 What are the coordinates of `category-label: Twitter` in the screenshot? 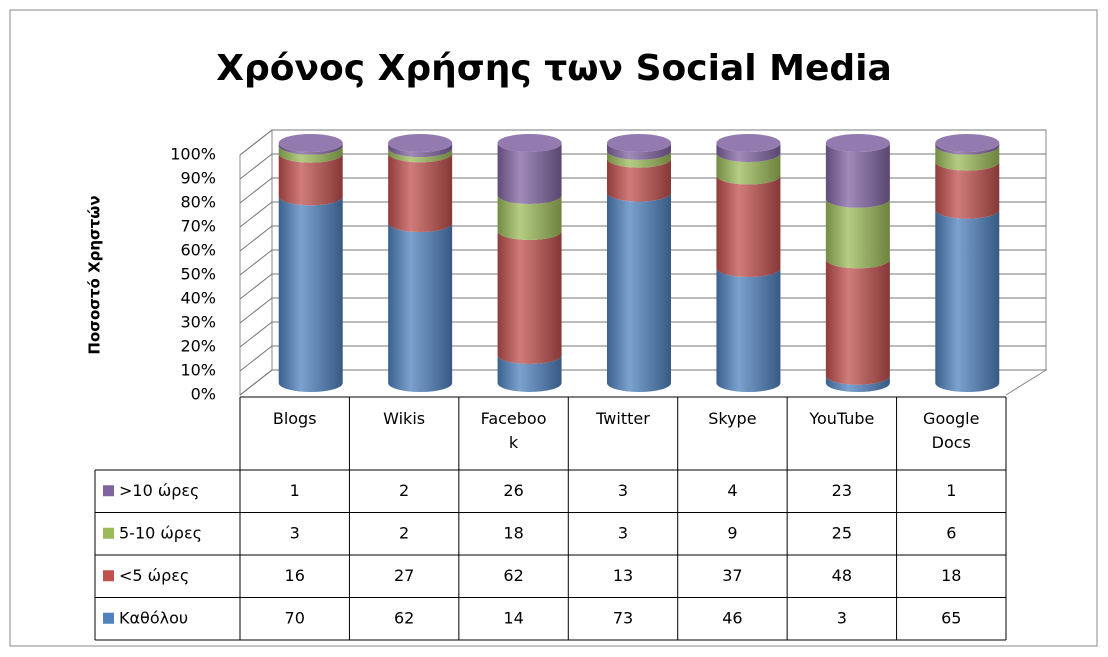 It's located at (623, 418).